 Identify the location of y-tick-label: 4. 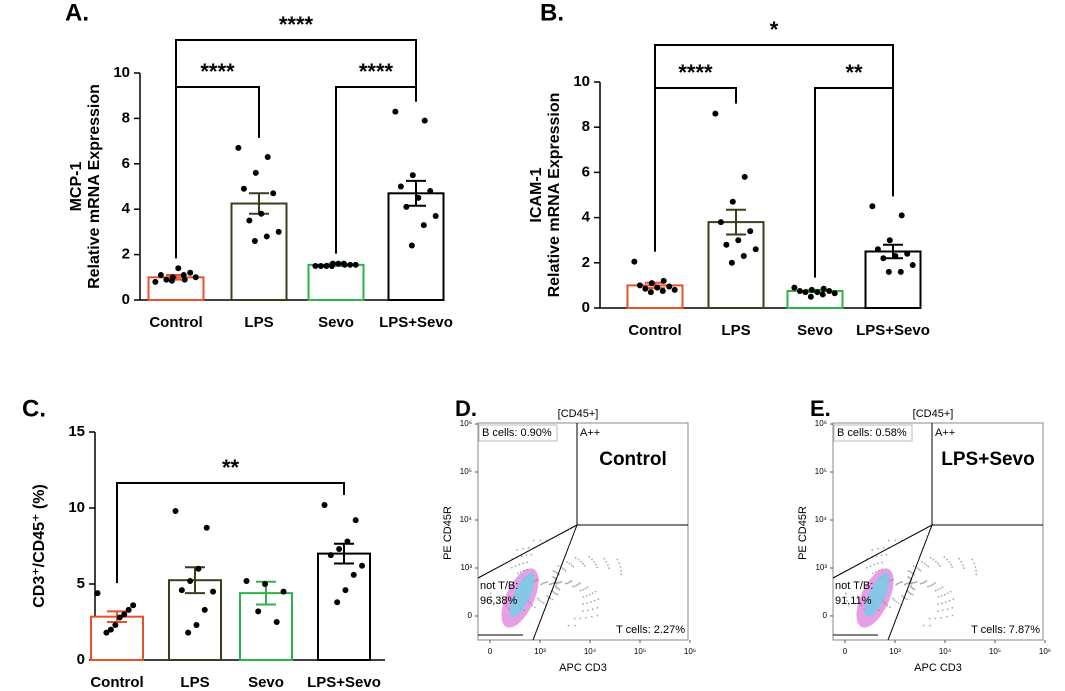
(586, 217).